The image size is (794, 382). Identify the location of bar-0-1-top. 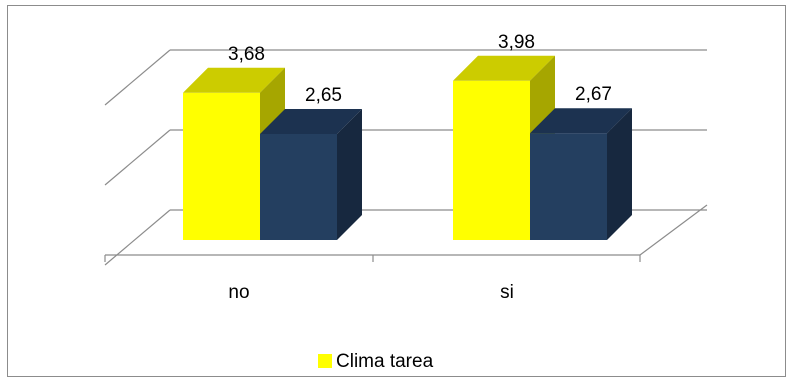
(504, 68).